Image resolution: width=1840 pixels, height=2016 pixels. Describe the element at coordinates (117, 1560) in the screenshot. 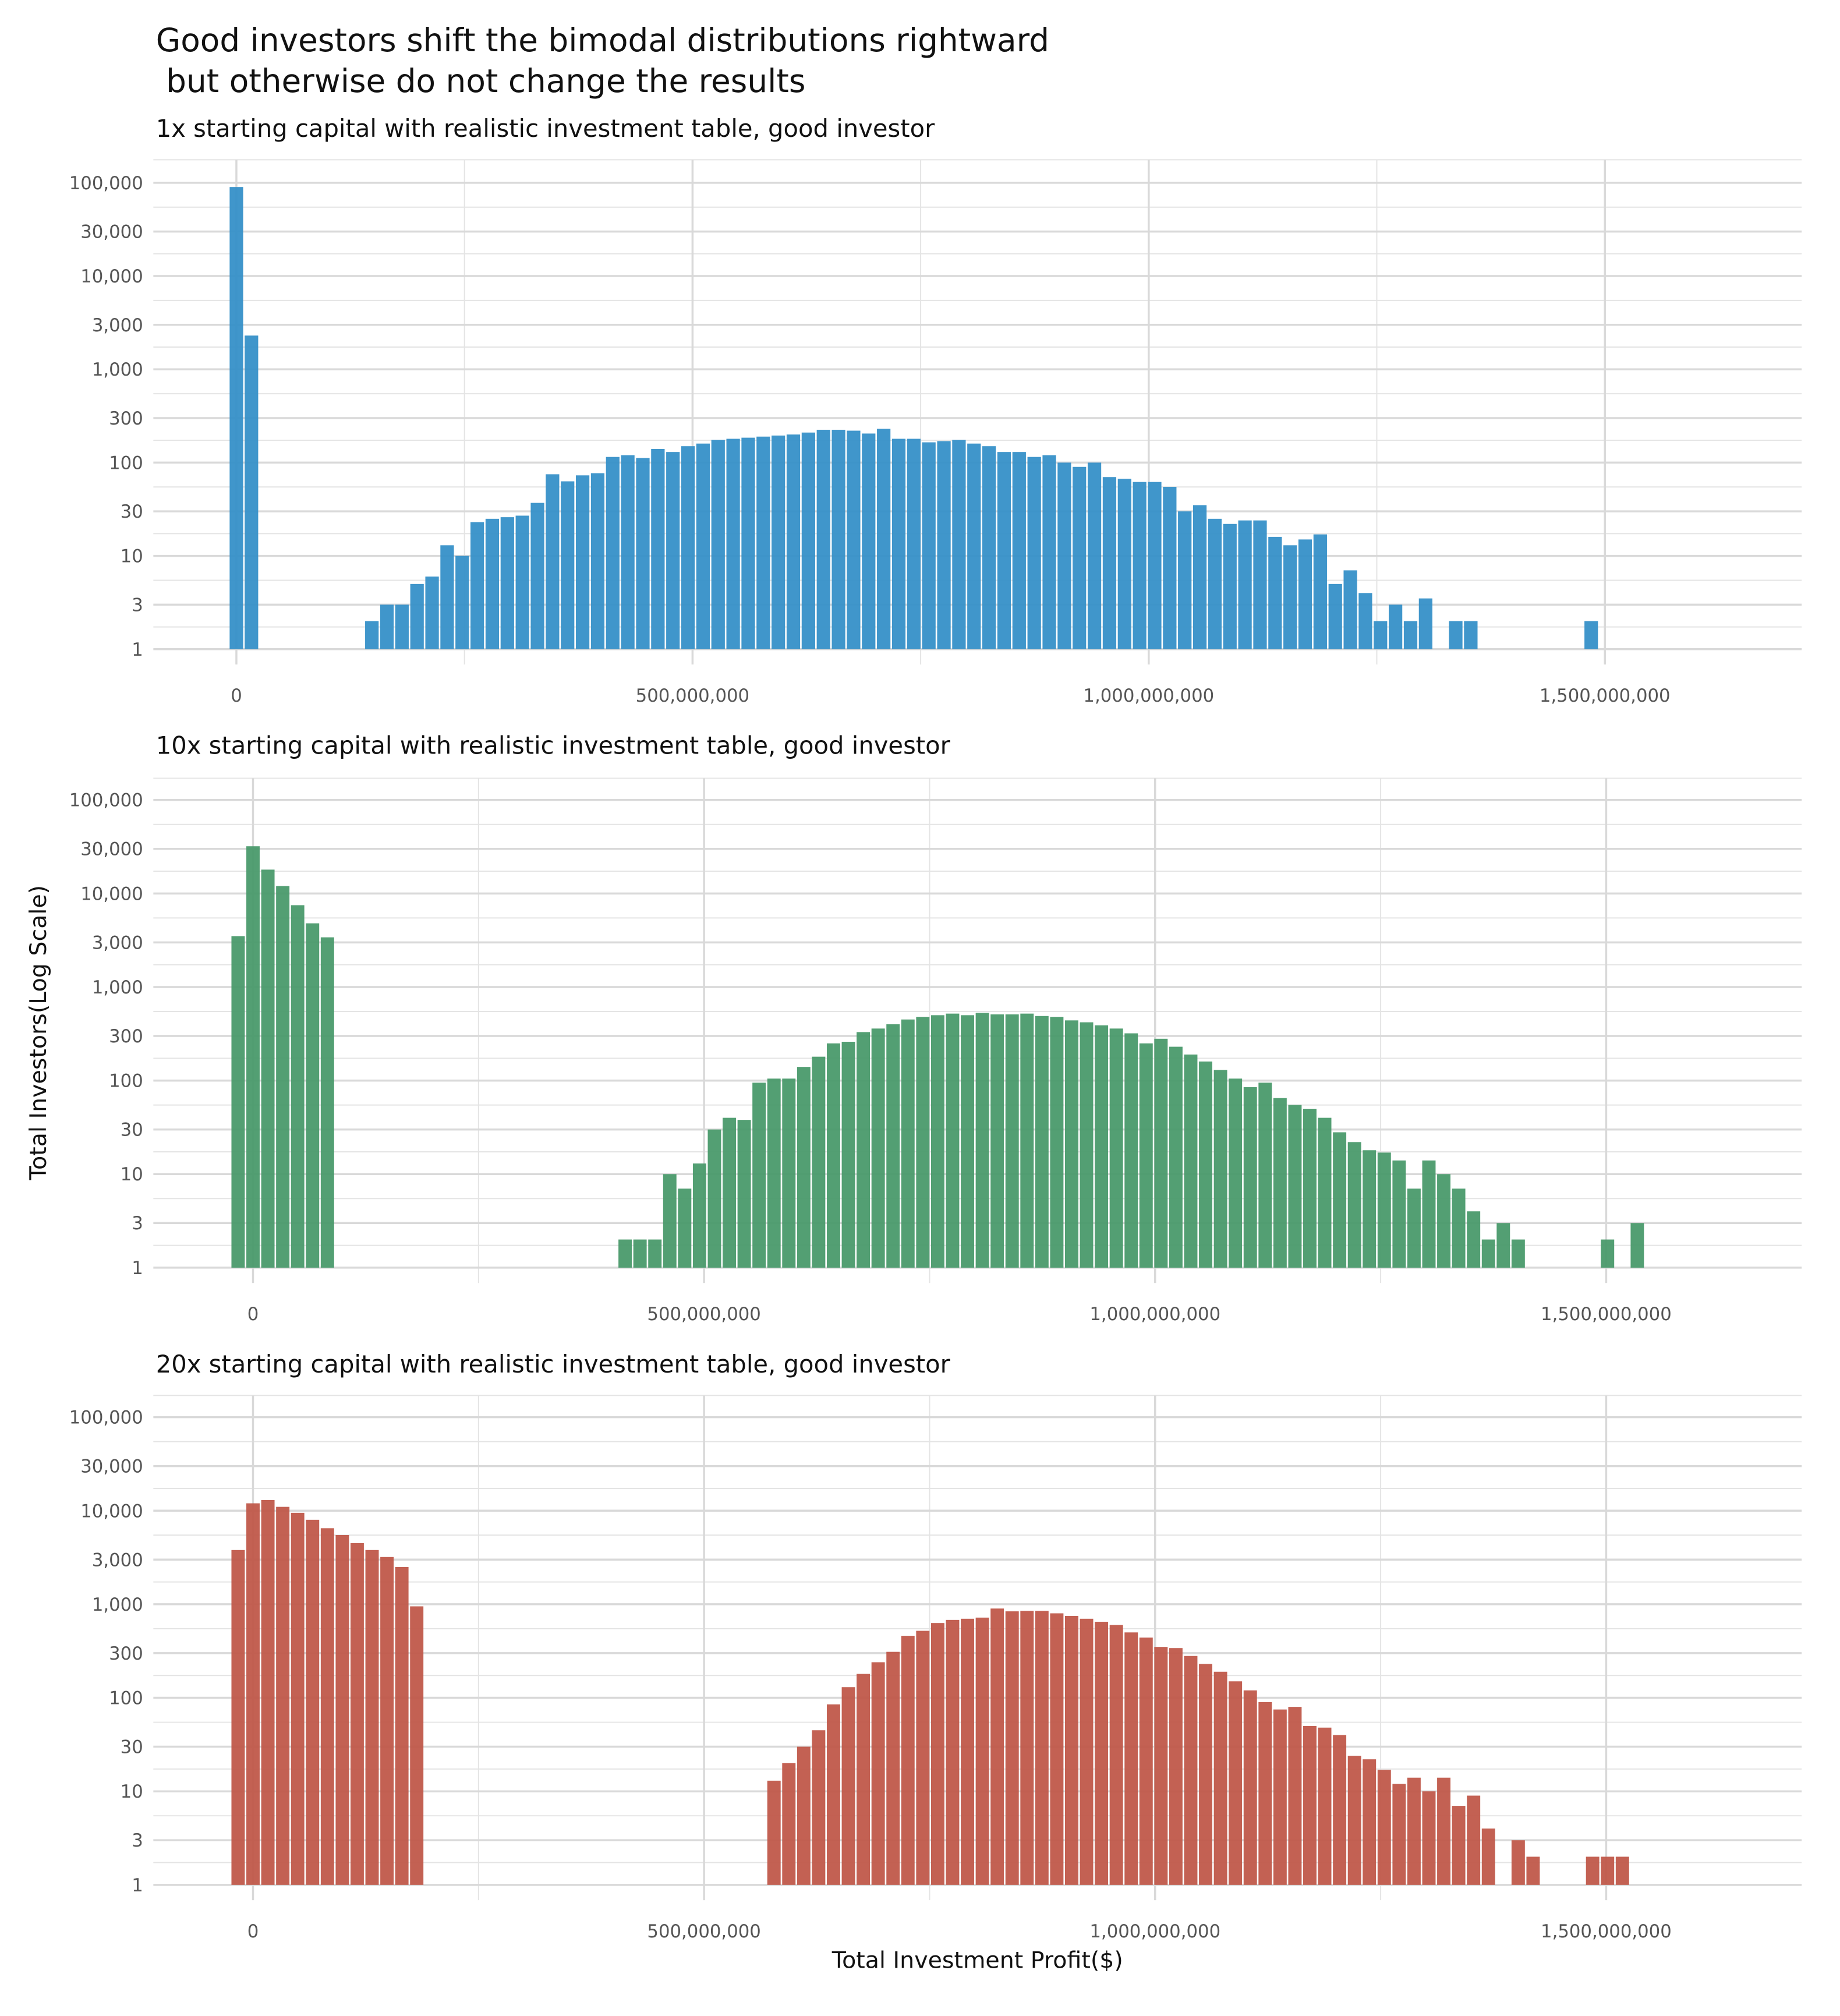

I see `y-tick-label: 3,000` at that location.